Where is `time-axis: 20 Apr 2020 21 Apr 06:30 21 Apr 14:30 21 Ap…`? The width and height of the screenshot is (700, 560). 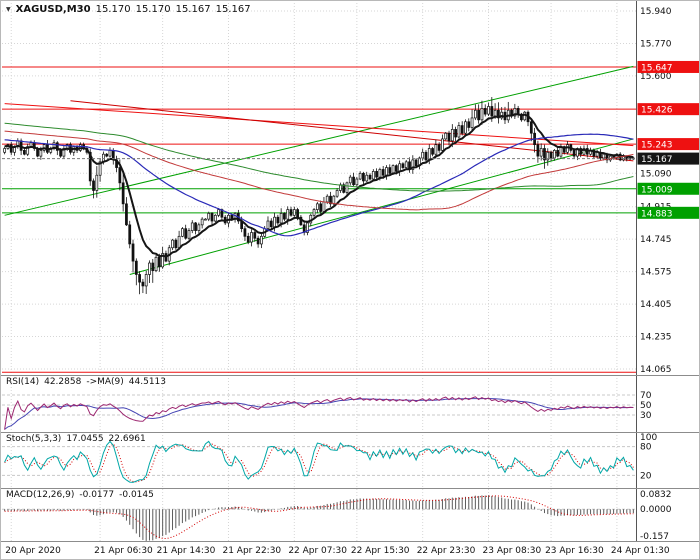 time-axis: 20 Apr 2020 21 Apr 06:30 21 Apr 14:30 21 Ap… is located at coordinates (337, 551).